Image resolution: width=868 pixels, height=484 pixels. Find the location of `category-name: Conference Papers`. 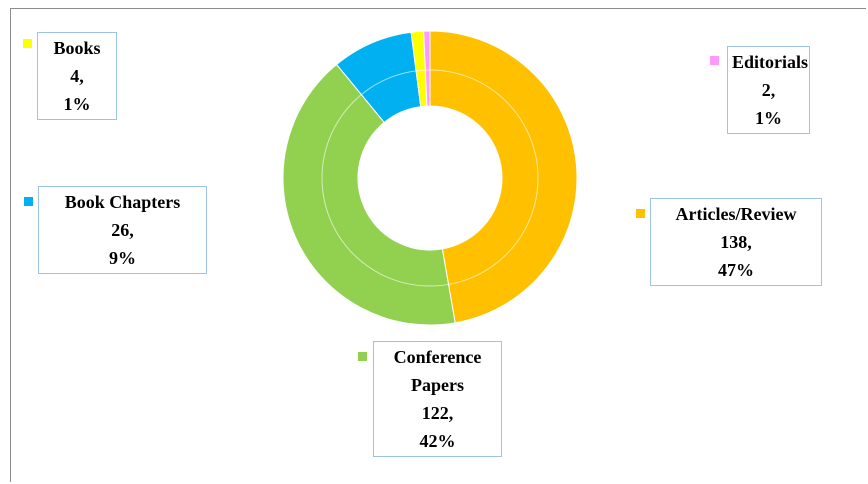

category-name: Conference Papers is located at coordinates (437, 371).